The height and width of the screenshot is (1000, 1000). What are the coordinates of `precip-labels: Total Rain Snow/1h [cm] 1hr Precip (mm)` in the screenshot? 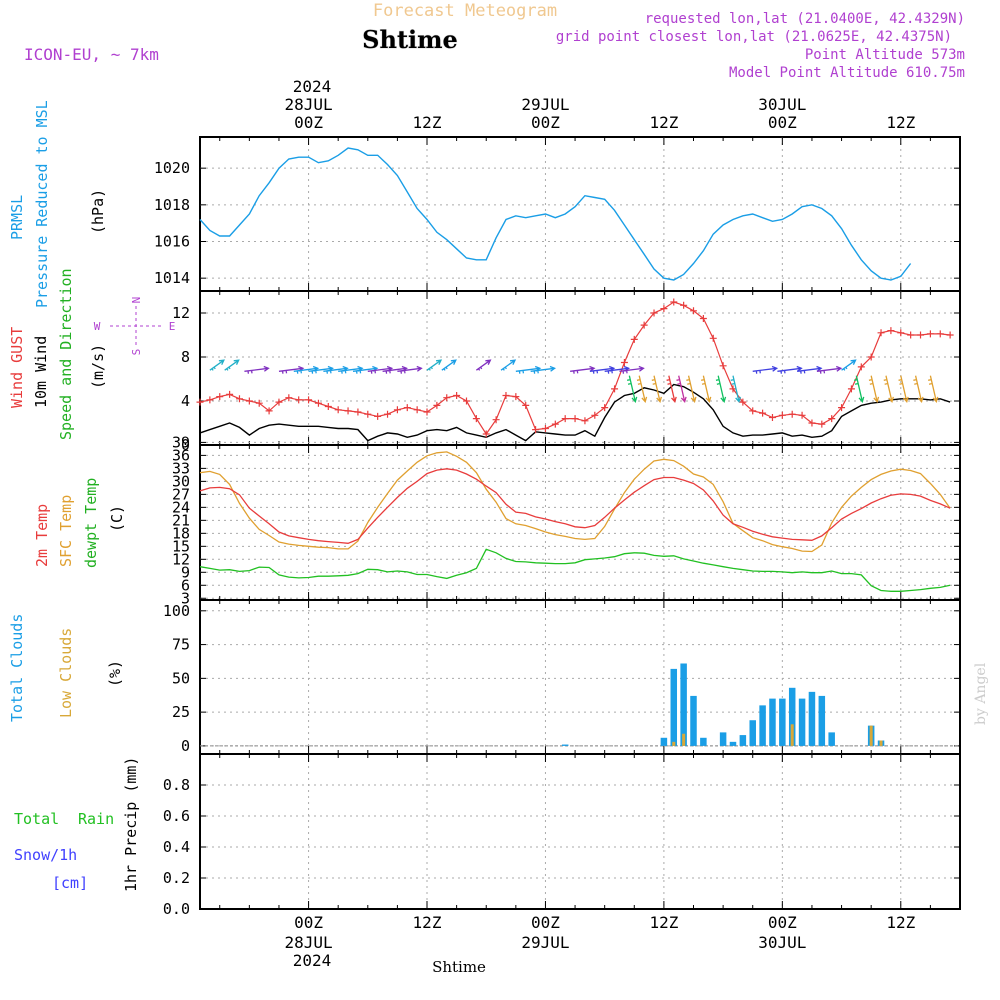 It's located at (77, 824).